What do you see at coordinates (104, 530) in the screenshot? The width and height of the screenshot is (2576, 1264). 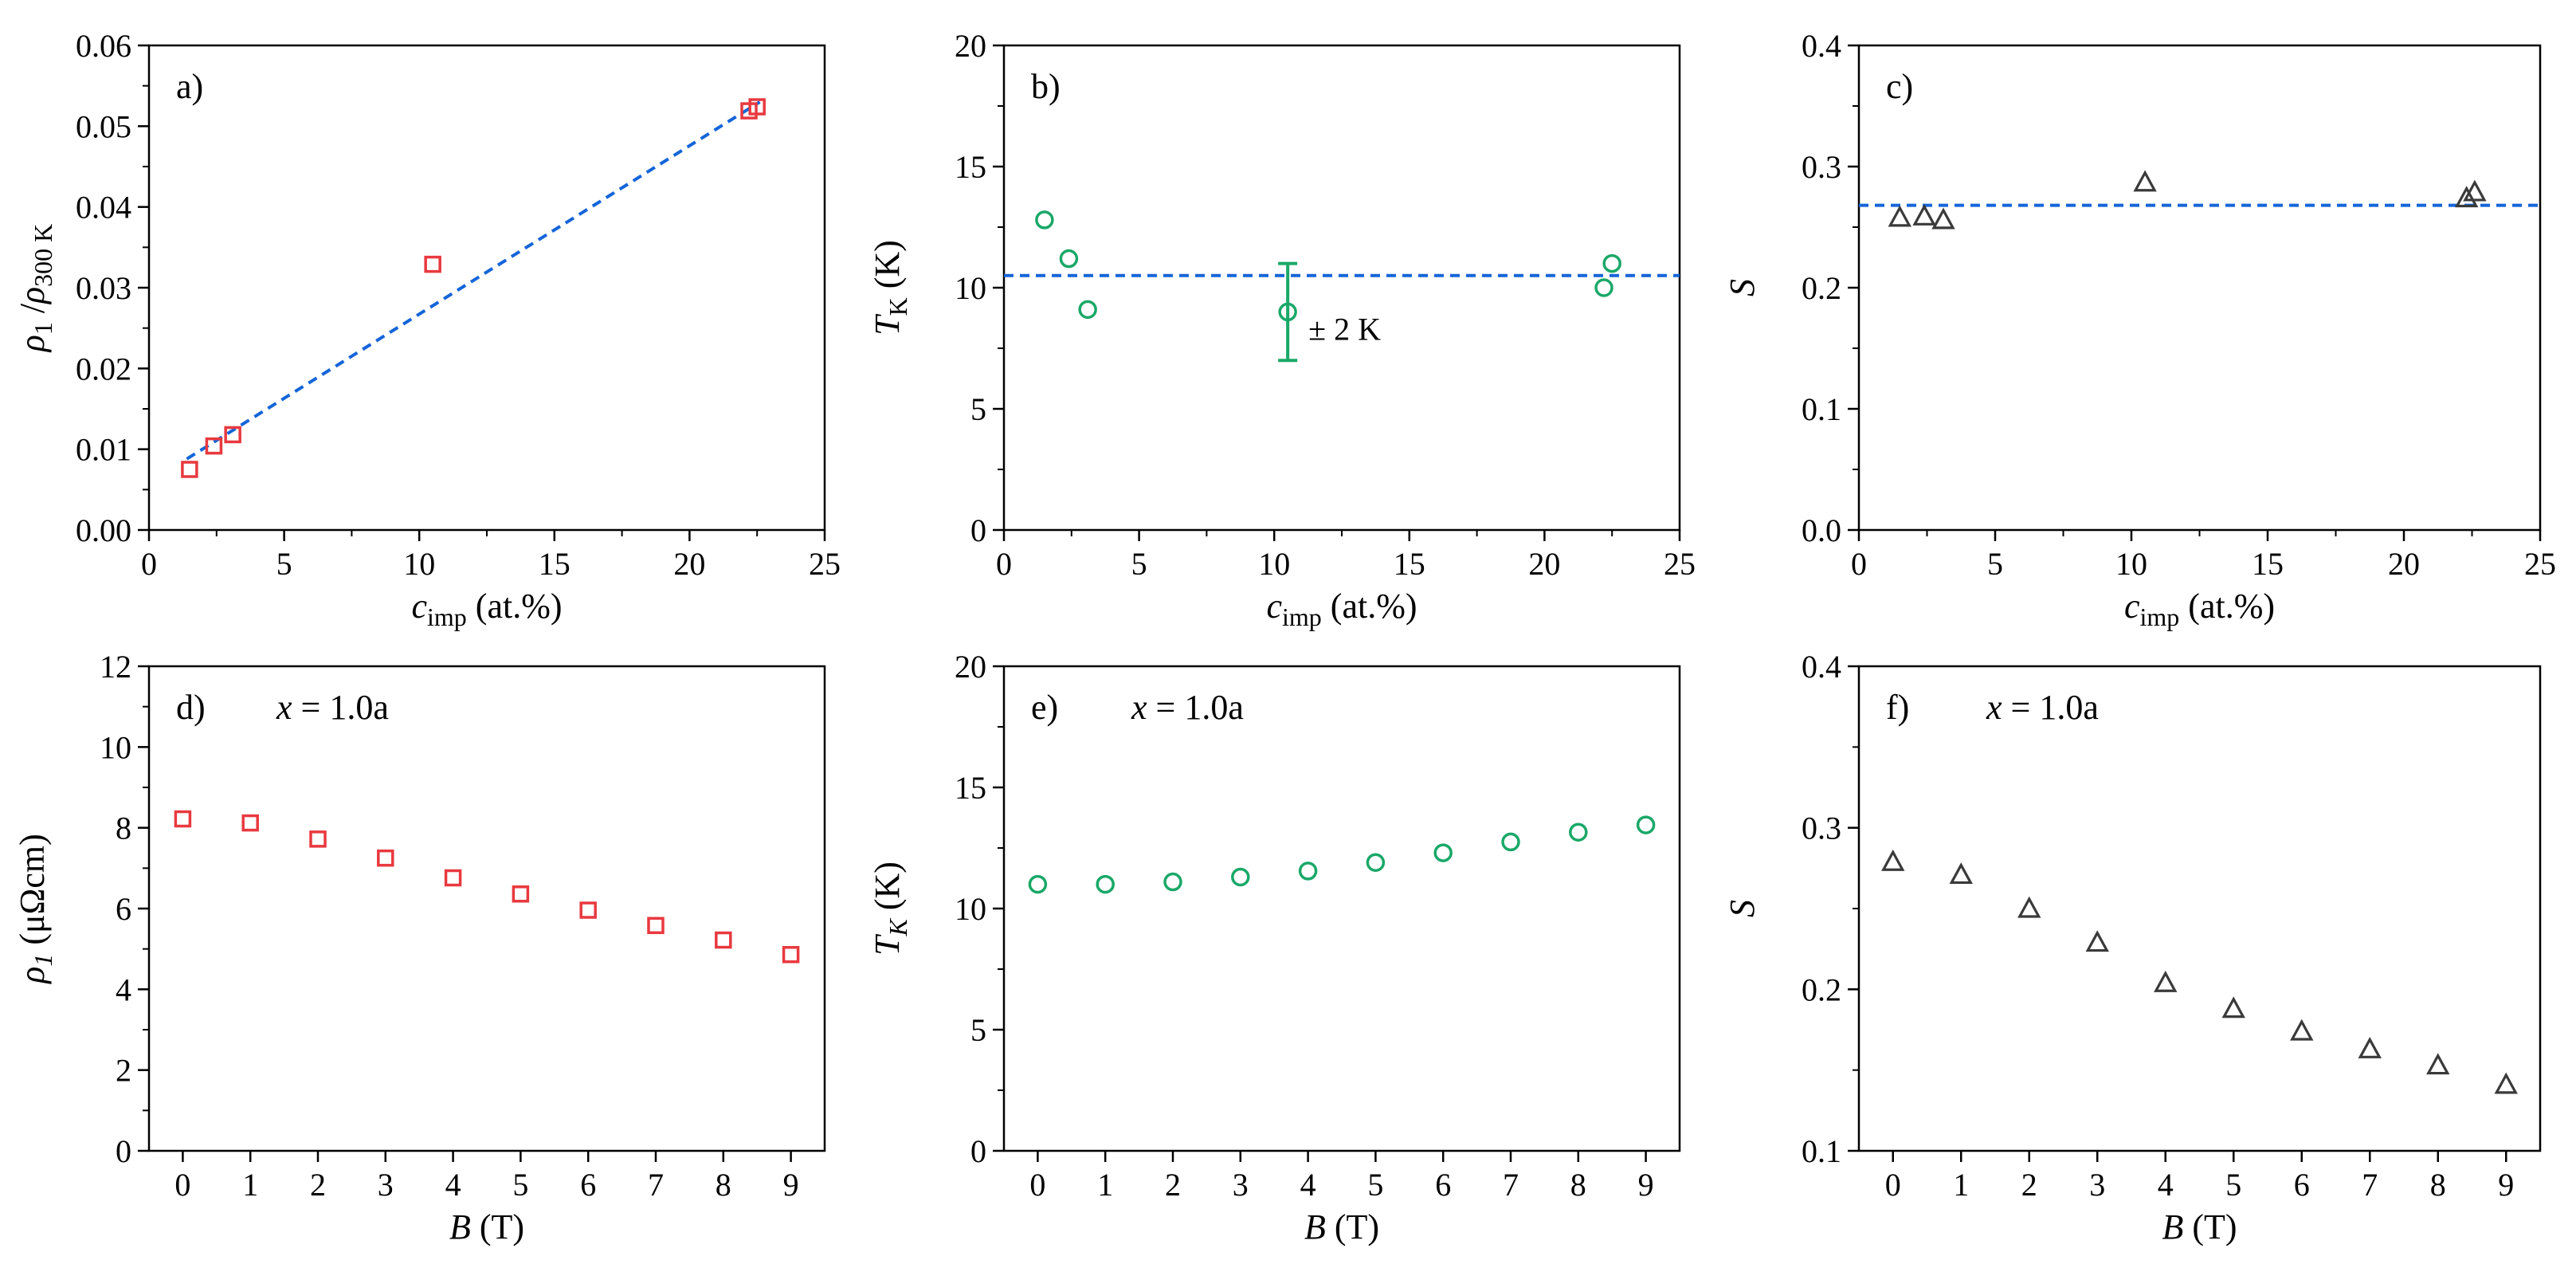 I see `y-tick-label: 0.00` at bounding box center [104, 530].